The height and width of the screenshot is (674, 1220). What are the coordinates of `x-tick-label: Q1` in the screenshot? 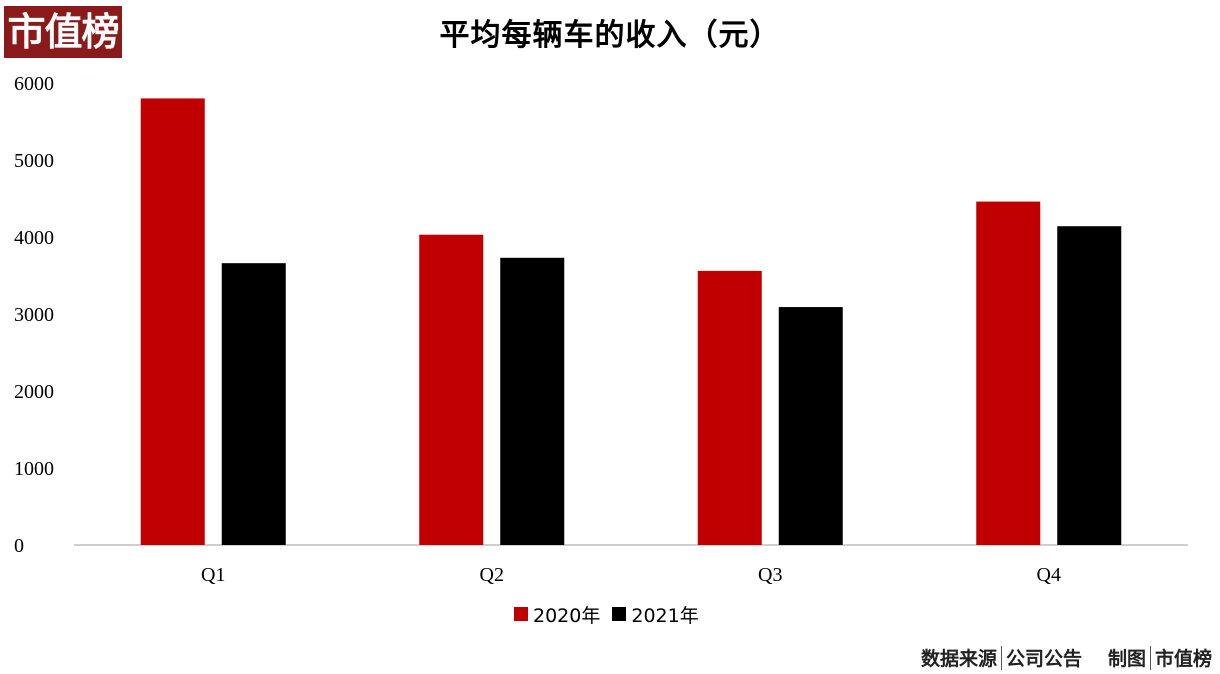 It's located at (213, 575).